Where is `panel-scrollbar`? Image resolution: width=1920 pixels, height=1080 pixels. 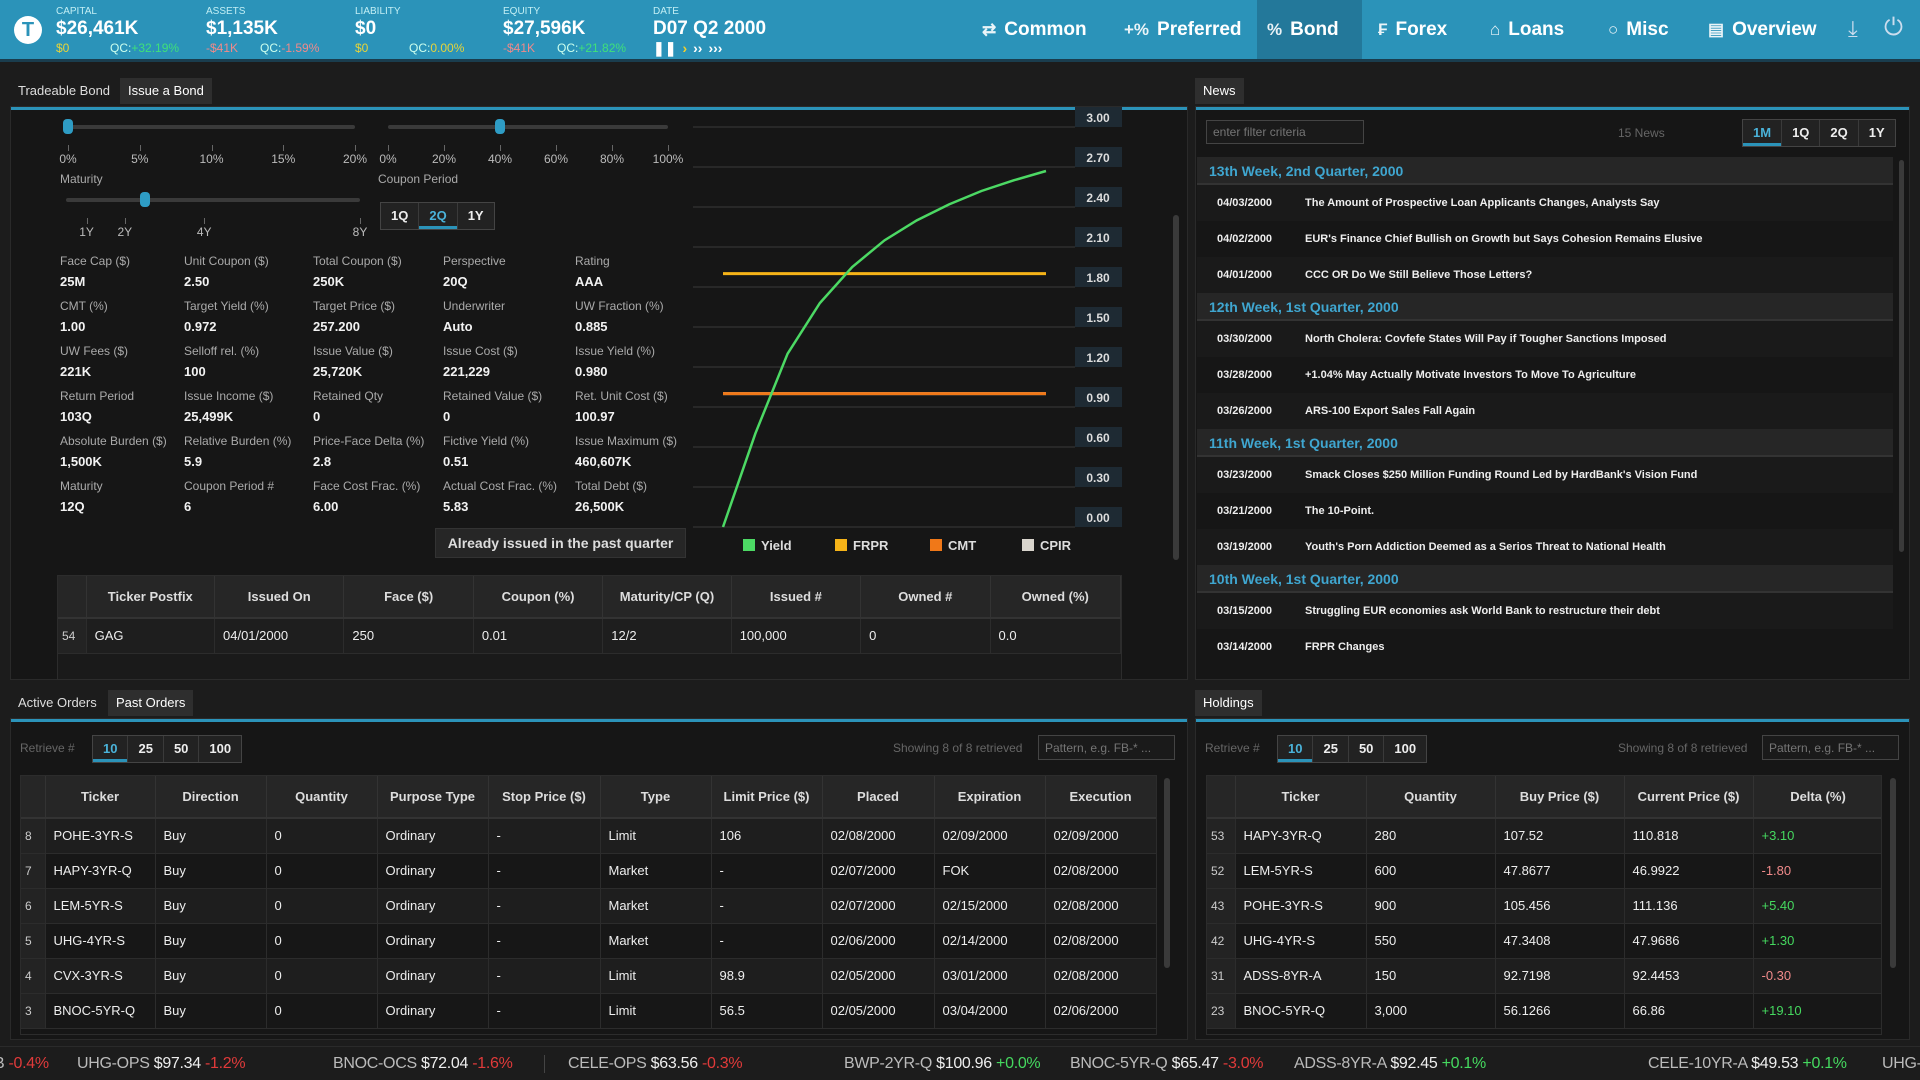 panel-scrollbar is located at coordinates (1176, 387).